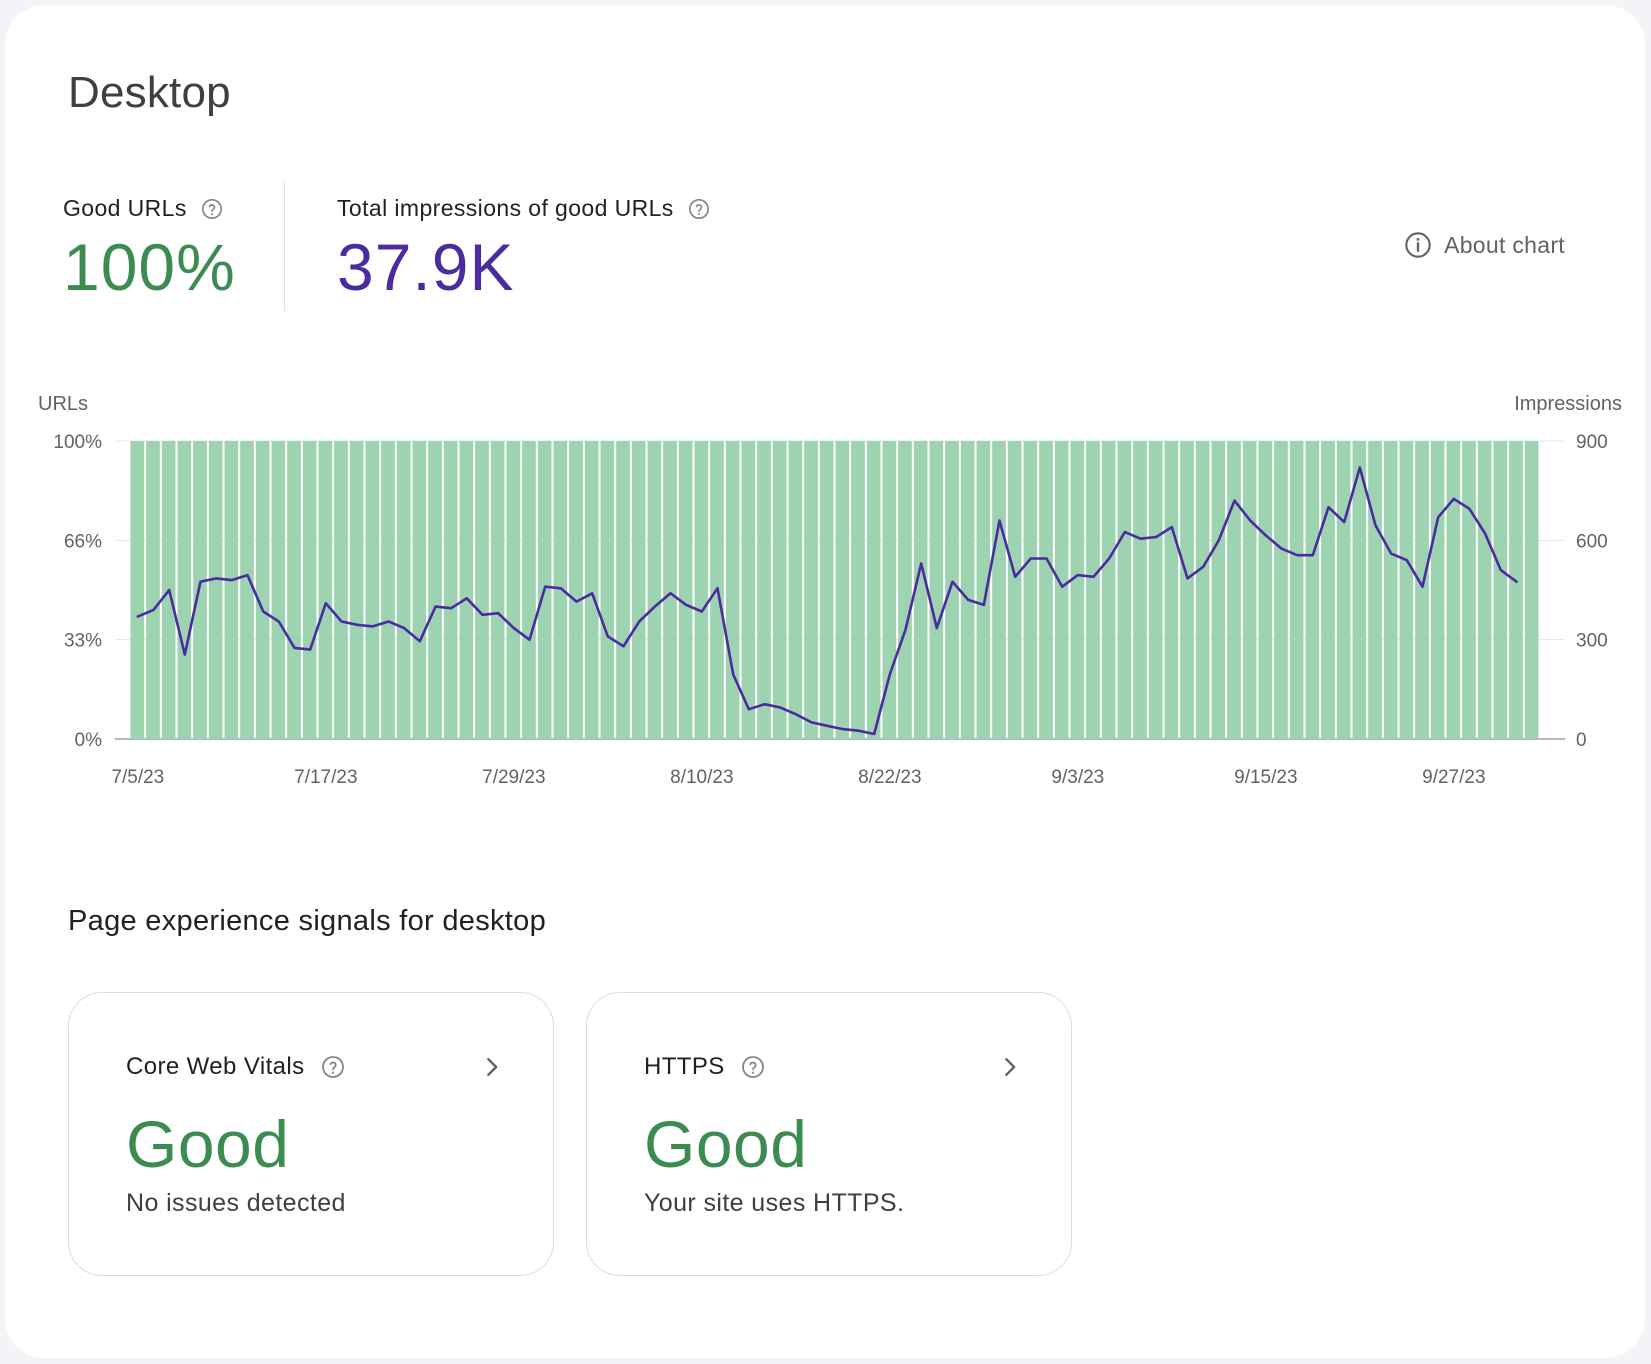 This screenshot has height=1364, width=1651. I want to click on good-urls-value: 100%, so click(149, 267).